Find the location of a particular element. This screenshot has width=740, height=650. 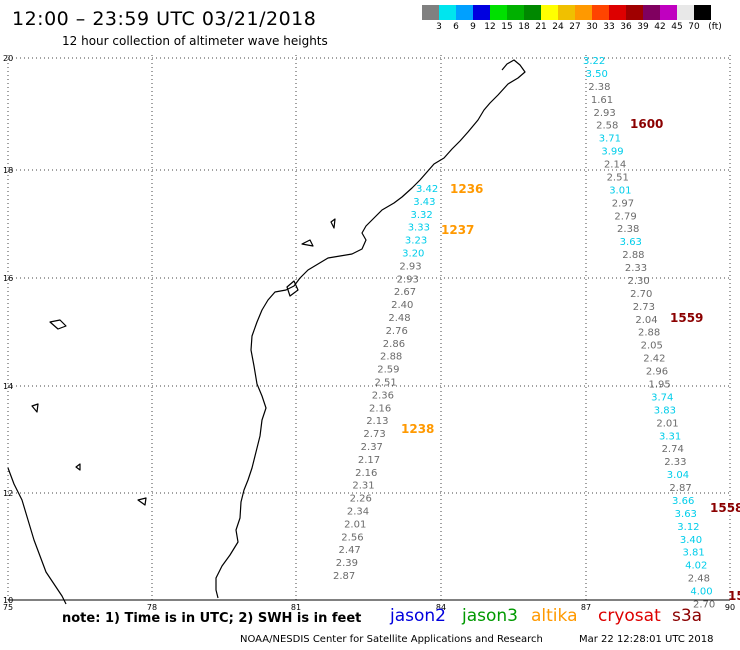

wave-height-value: 2.97 is located at coordinates (623, 203).